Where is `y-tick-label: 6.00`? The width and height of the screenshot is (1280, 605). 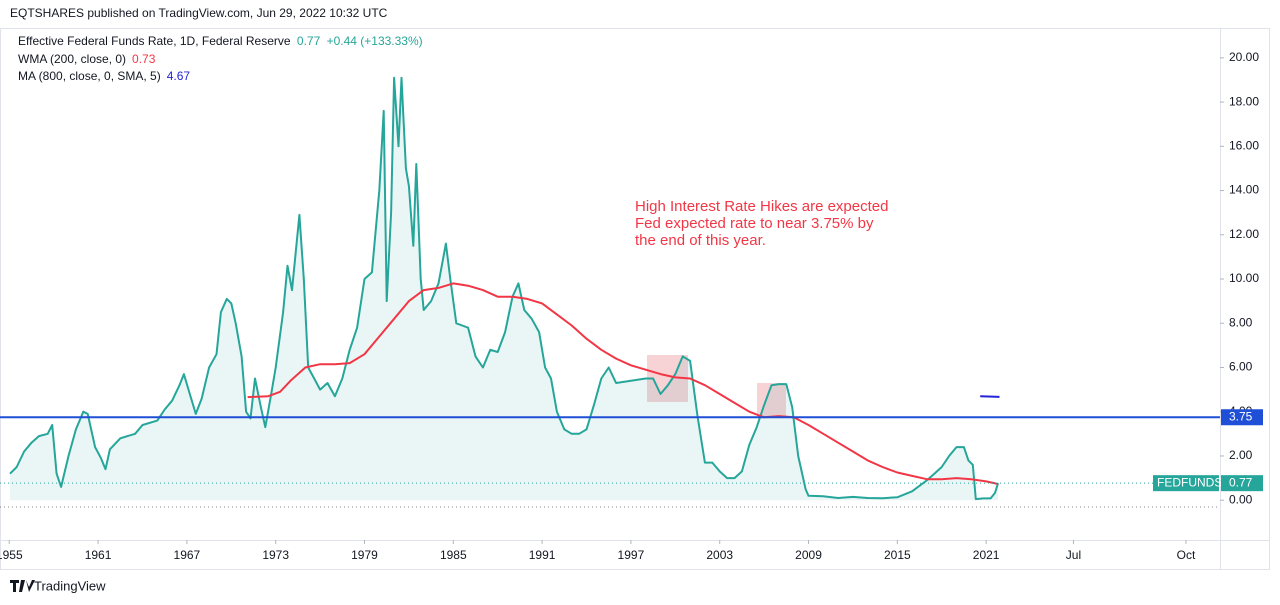 y-tick-label: 6.00 is located at coordinates (1241, 367).